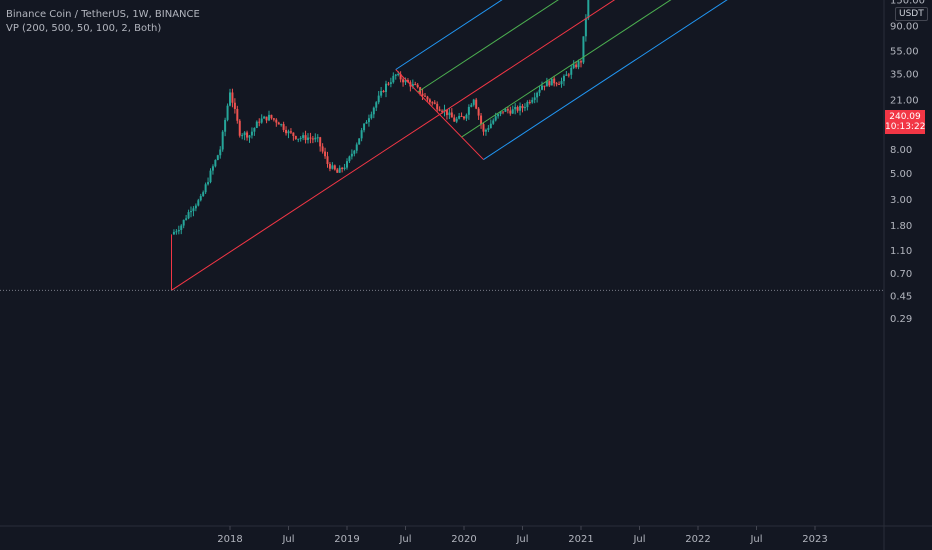  I want to click on horizontal-lines-layer, so click(442, 290).